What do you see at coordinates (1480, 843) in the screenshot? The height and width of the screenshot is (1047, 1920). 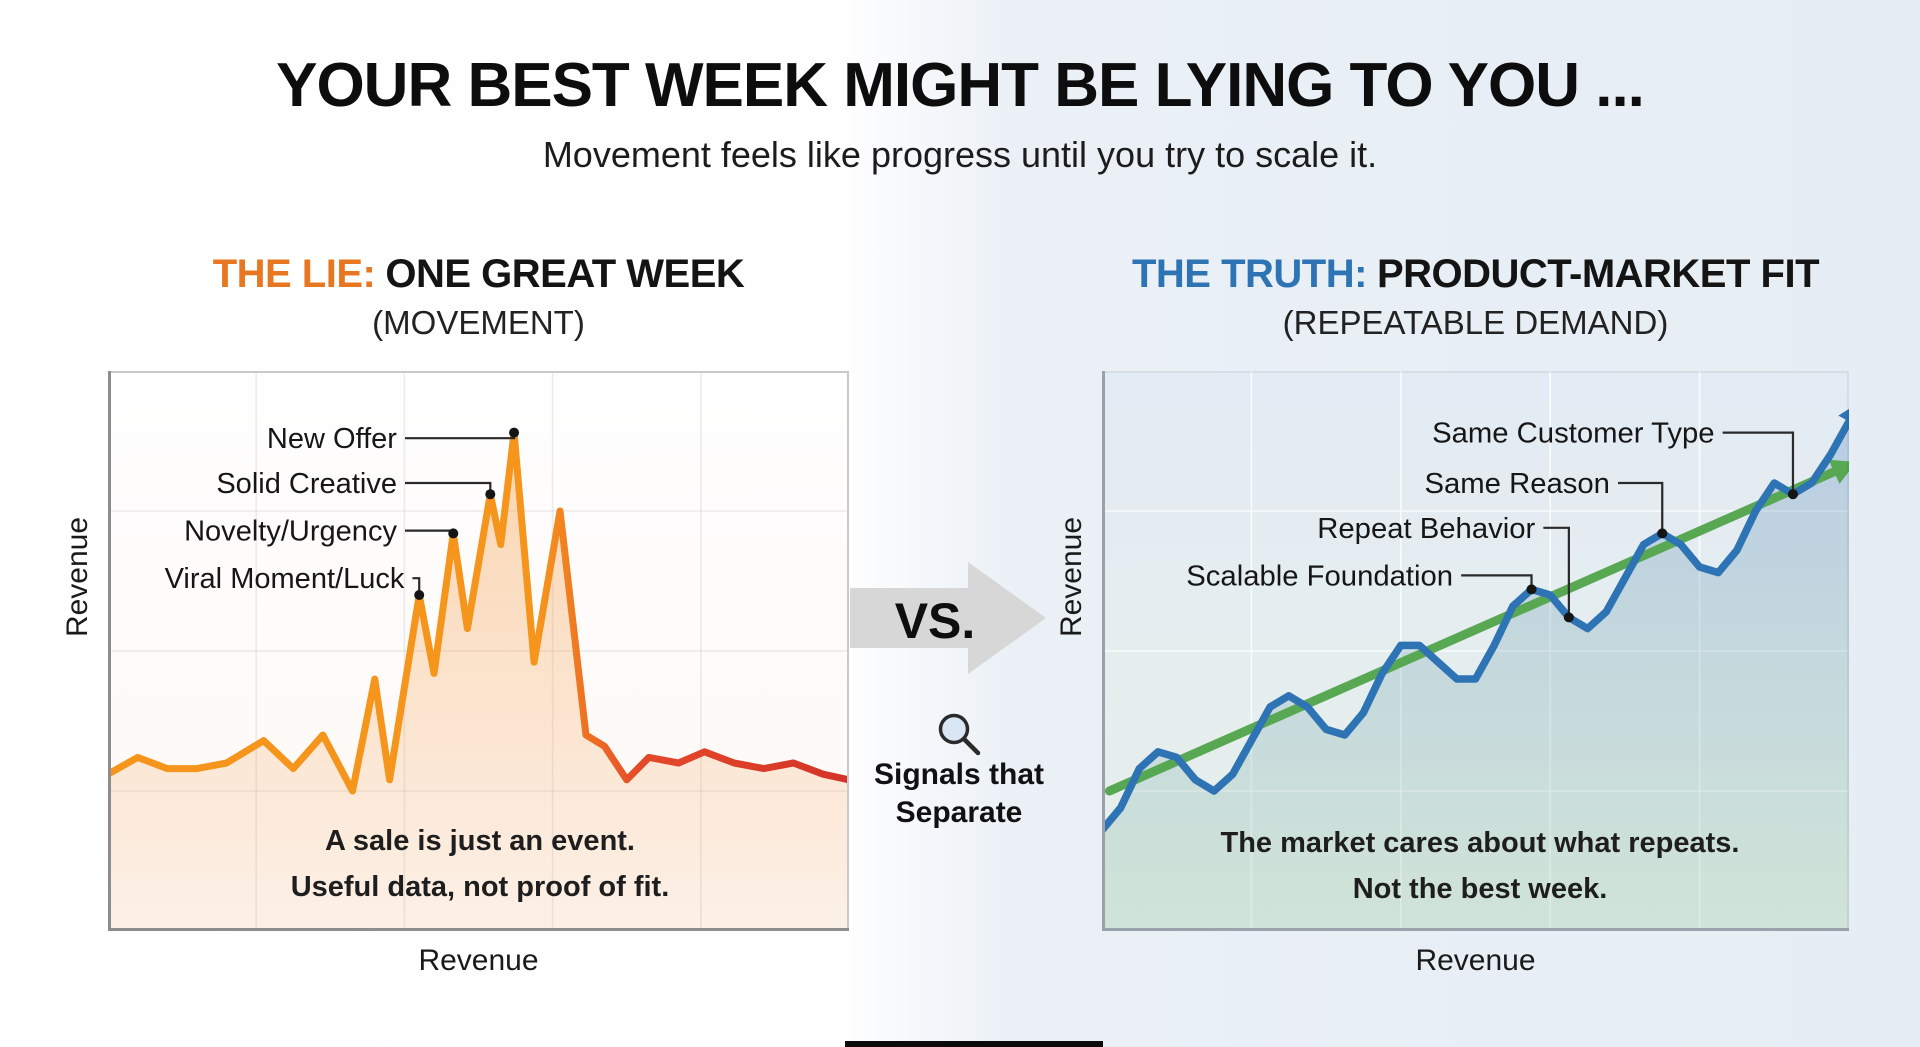 I see `right-caption-line1: The market cares about what repeats.` at bounding box center [1480, 843].